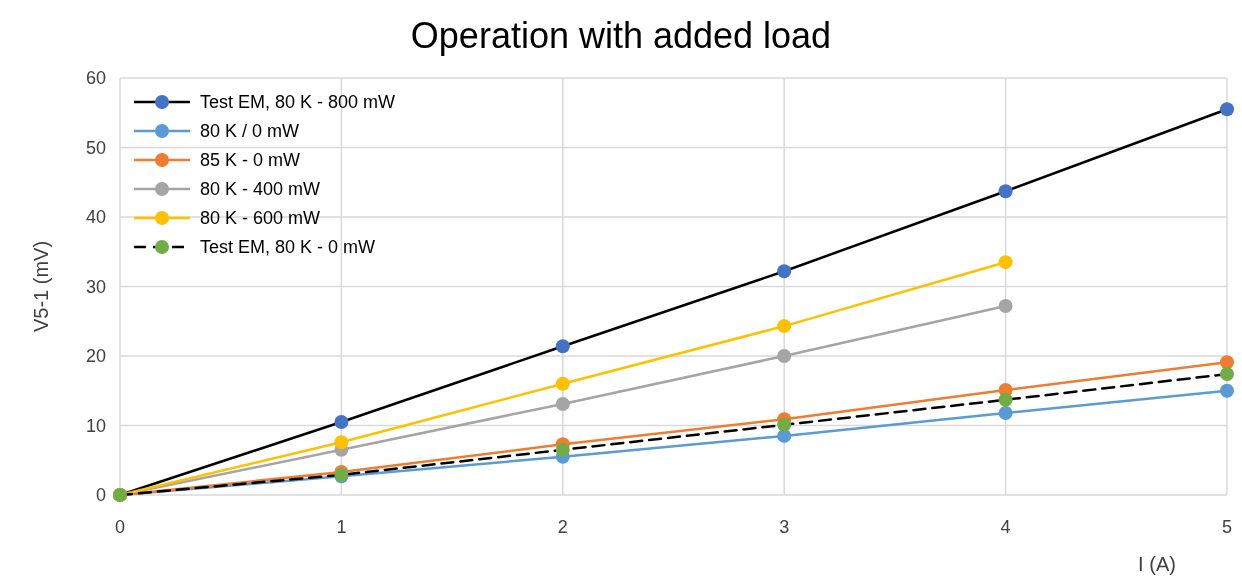  I want to click on x-axis-title: I (A), so click(1157, 564).